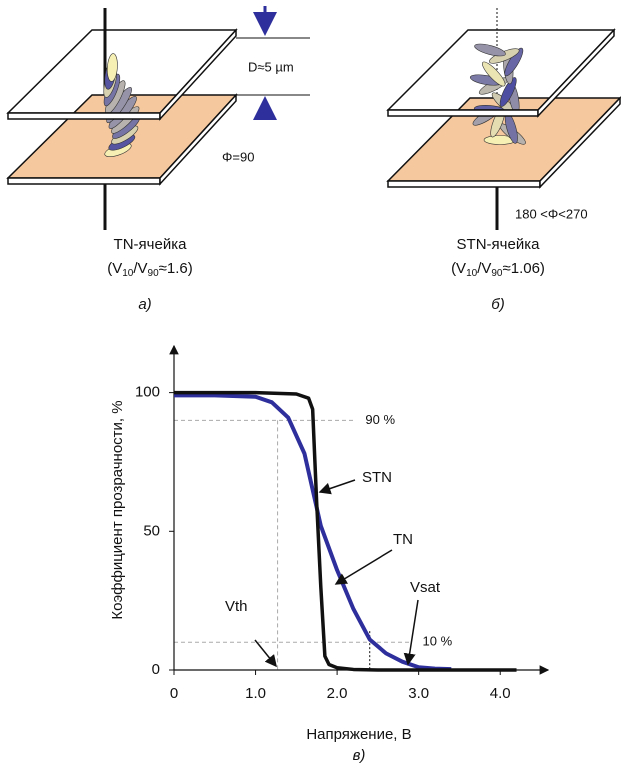  What do you see at coordinates (271, 66) in the screenshot?
I see `gap-label: D≈5 µm` at bounding box center [271, 66].